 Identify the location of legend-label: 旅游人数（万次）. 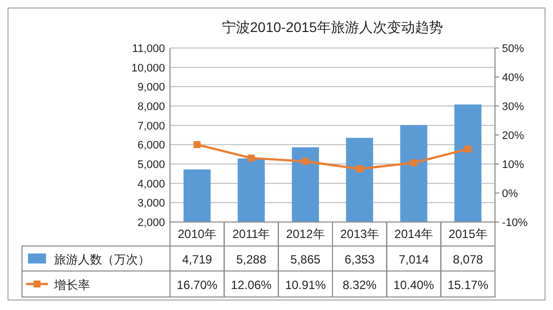
(102, 259).